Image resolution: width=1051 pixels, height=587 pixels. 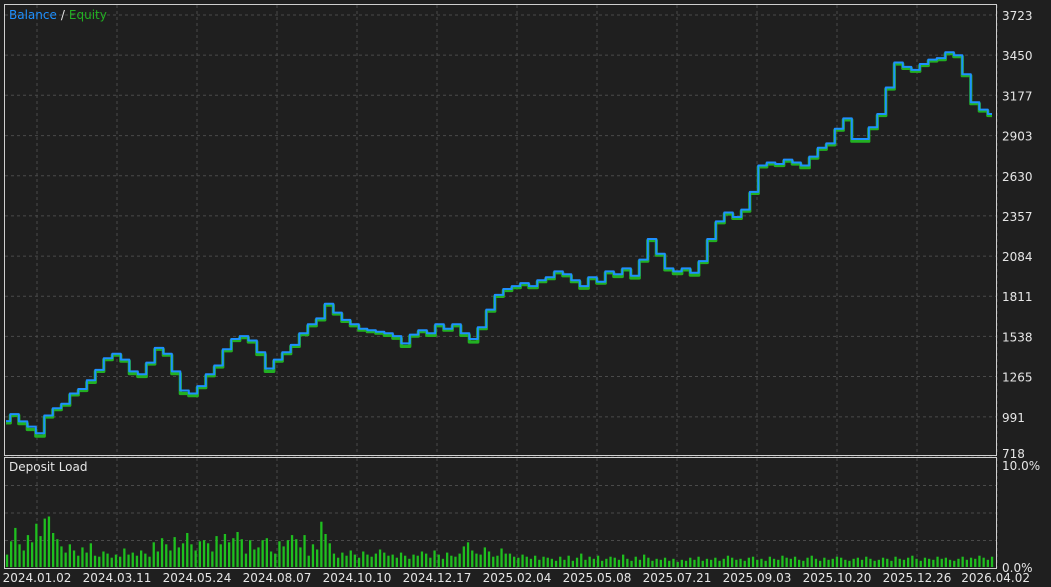 What do you see at coordinates (1017, 257) in the screenshot?
I see `y-tick-label: 2084` at bounding box center [1017, 257].